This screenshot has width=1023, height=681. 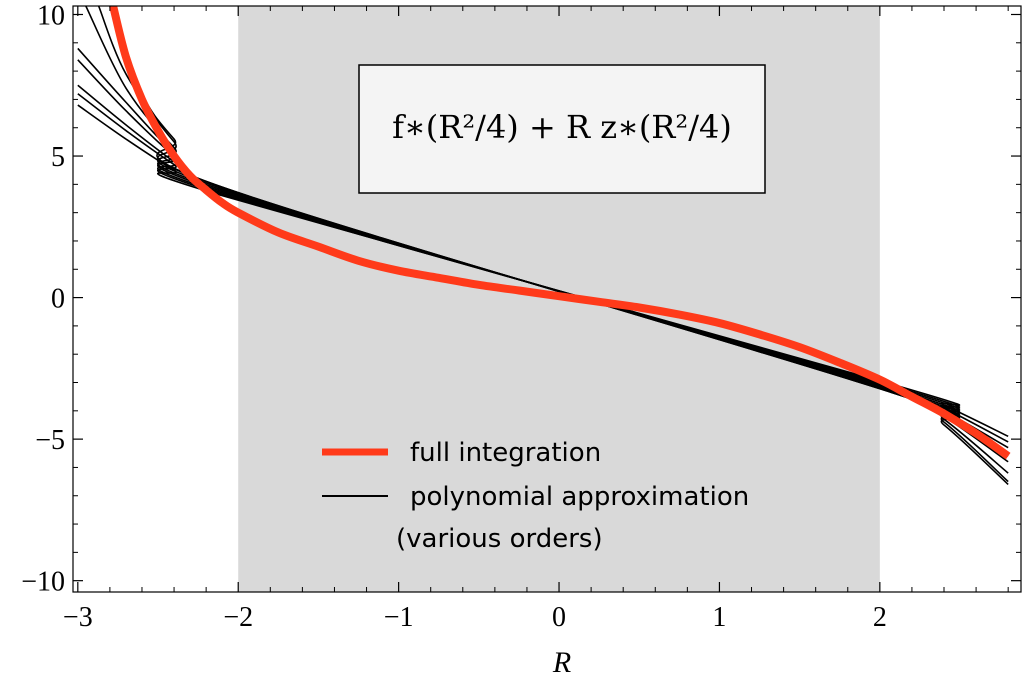 What do you see at coordinates (399, 617) in the screenshot?
I see `x-tick-label: −1` at bounding box center [399, 617].